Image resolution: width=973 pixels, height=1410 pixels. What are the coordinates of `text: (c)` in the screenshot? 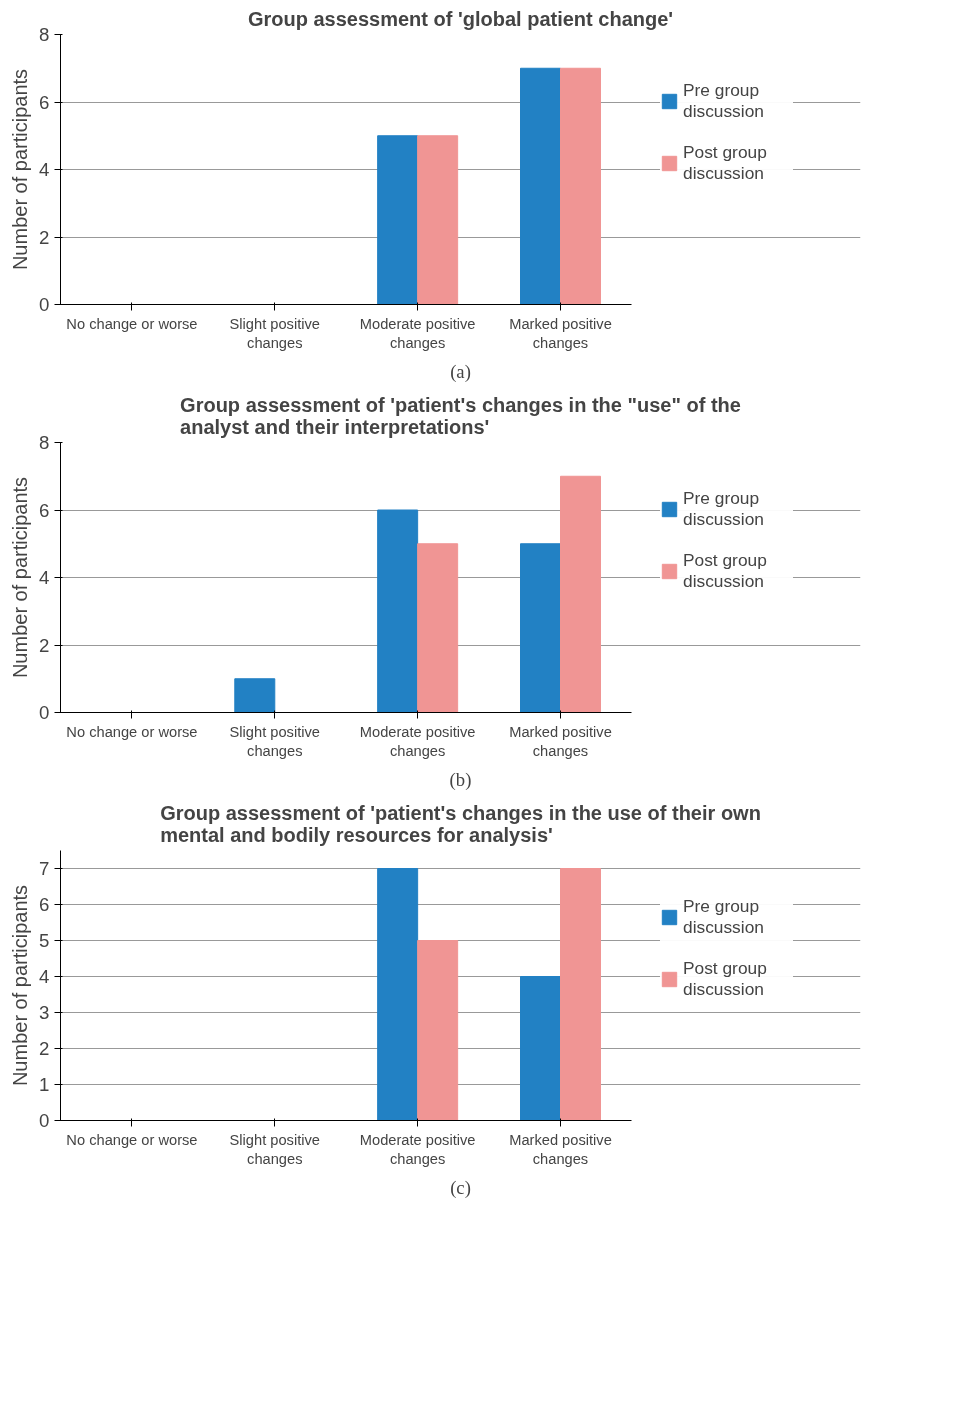 It's located at (460, 1187).